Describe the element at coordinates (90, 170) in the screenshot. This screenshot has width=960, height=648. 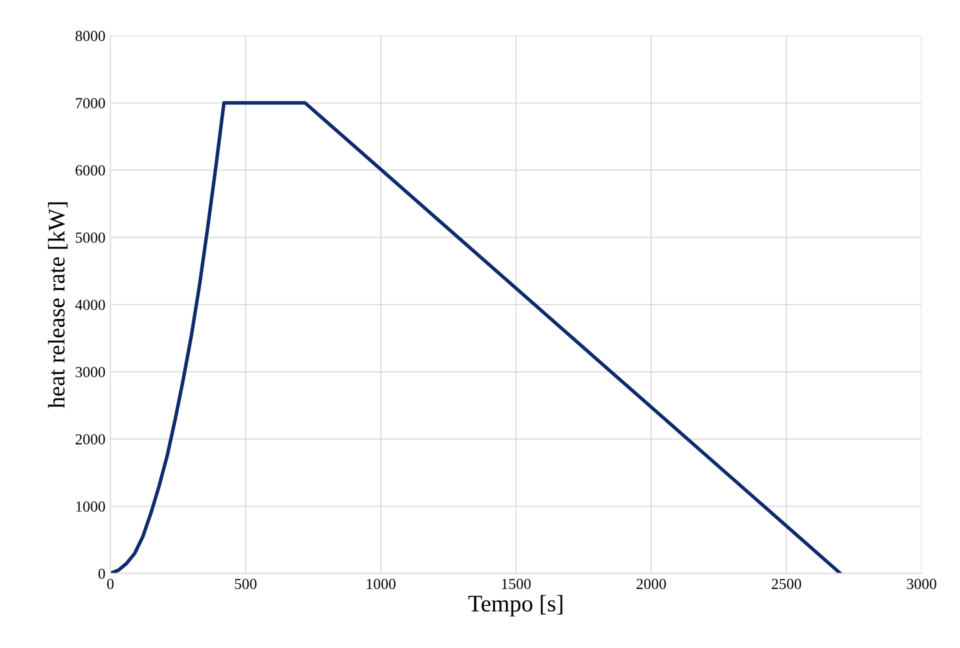
I see `y-tick-label: 6000` at that location.